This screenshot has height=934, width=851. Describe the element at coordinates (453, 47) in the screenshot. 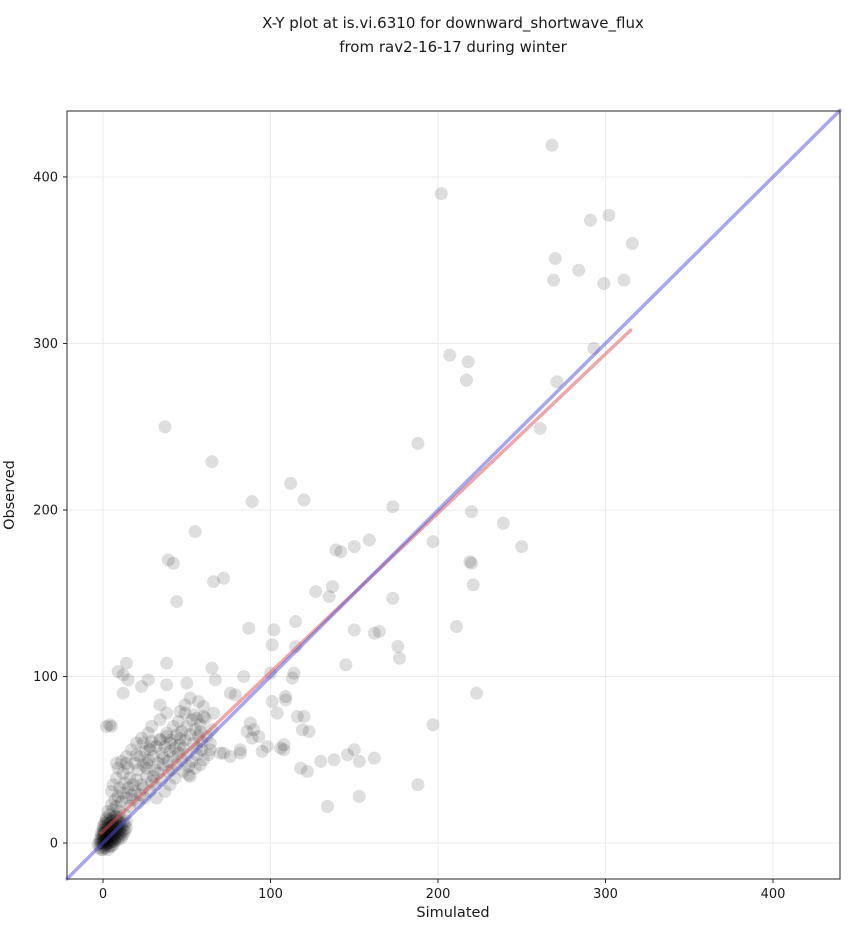

I see `chart-title-line2: from rav2-16-17 during winter` at that location.